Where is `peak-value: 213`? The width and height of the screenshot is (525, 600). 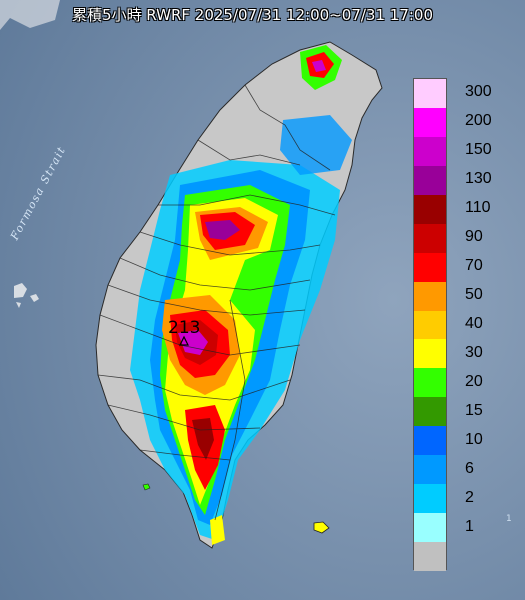
peak-value: 213 is located at coordinates (184, 328).